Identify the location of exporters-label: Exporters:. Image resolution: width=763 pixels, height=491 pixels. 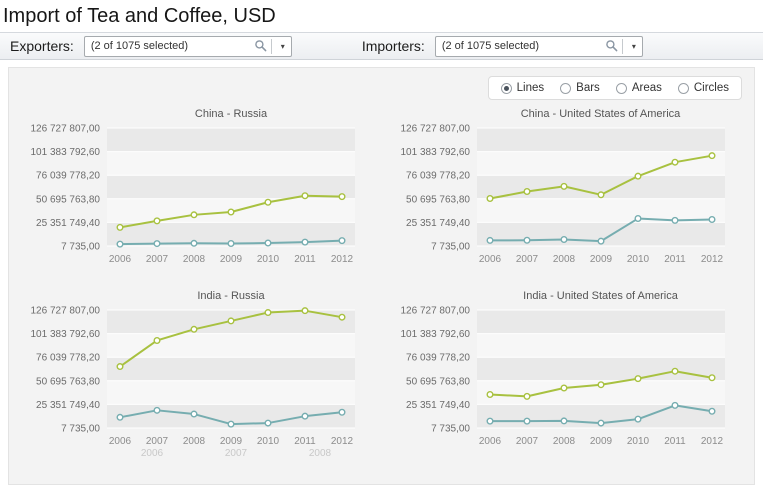
(42, 46).